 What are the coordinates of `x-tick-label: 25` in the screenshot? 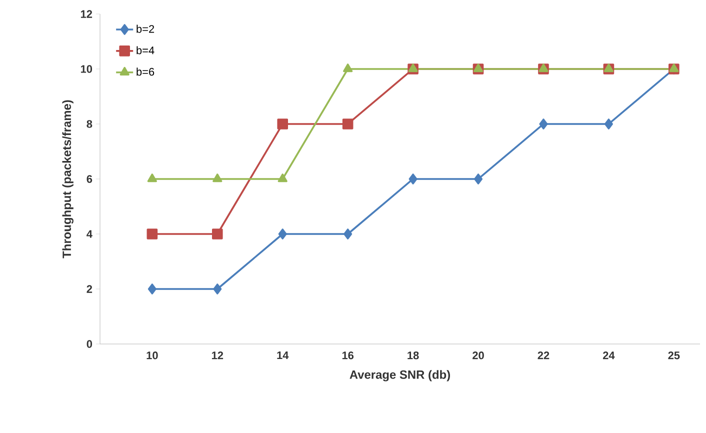 It's located at (674, 356).